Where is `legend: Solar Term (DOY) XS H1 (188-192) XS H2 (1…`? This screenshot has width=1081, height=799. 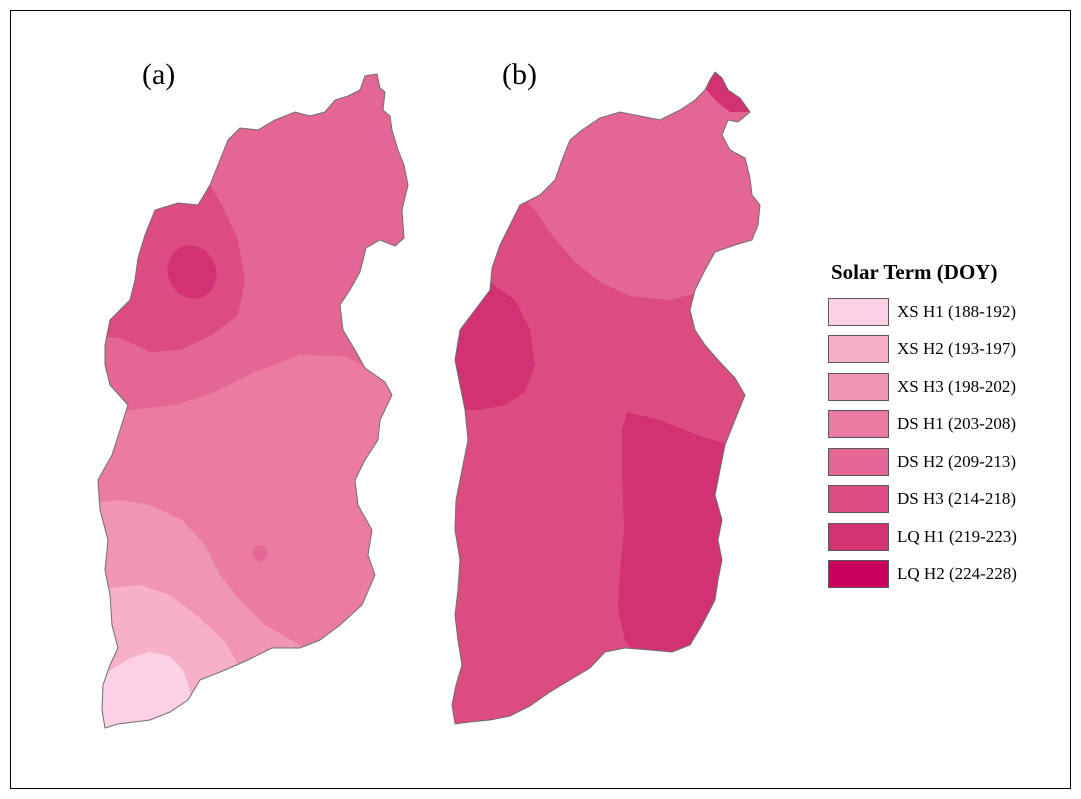
legend: Solar Term (DOY) XS H1 (188-192) XS H2 (1… is located at coordinates (938, 426).